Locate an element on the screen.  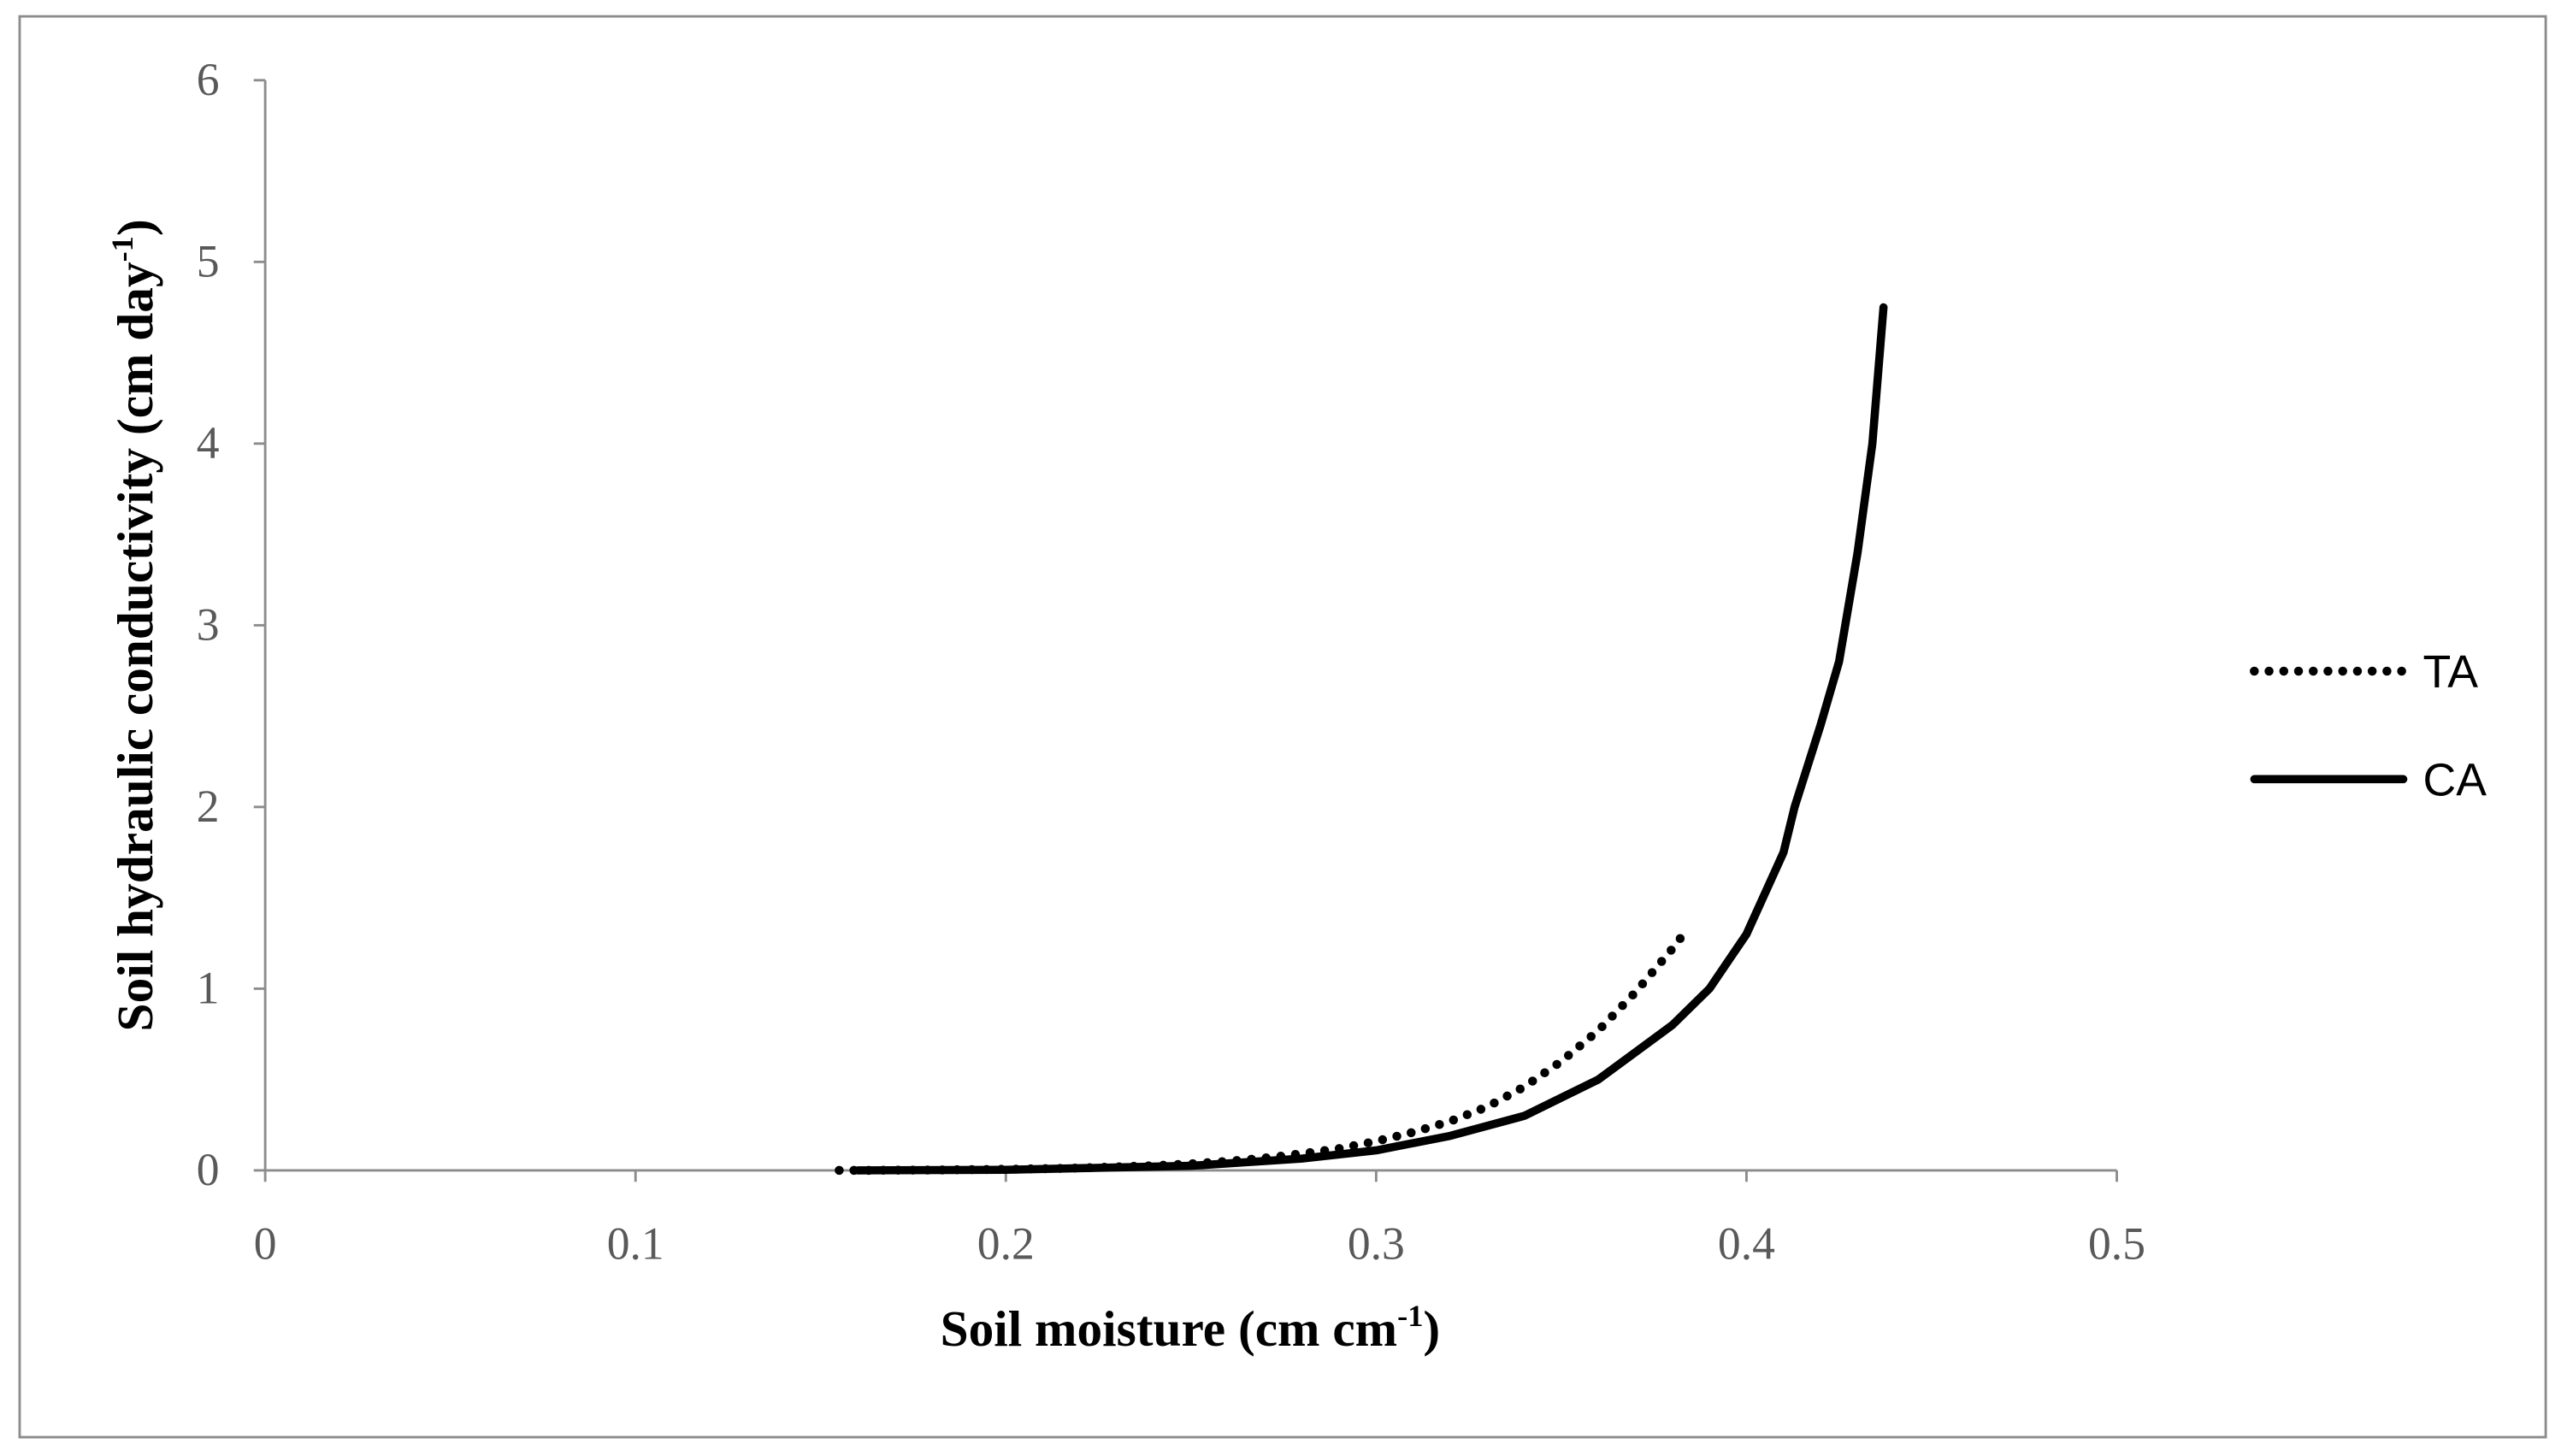
y-axis-title: Soil hydraulic conductivity (cm day-1) is located at coordinates (134, 625).